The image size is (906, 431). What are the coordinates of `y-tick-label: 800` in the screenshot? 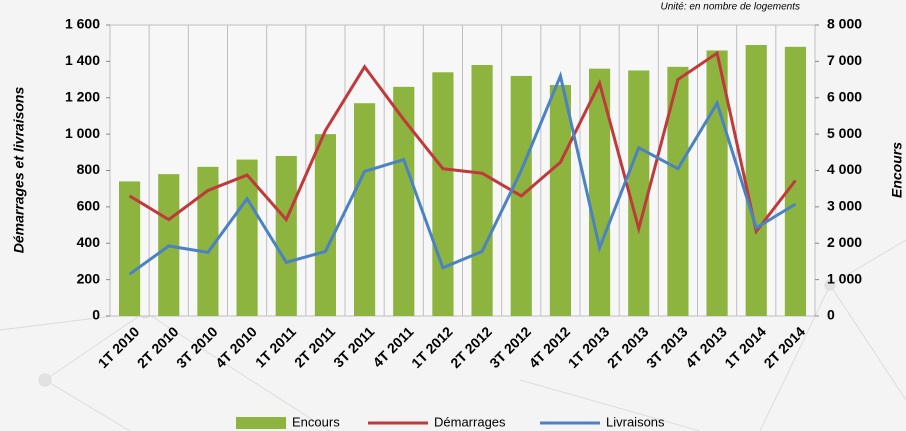 It's located at (89, 169).